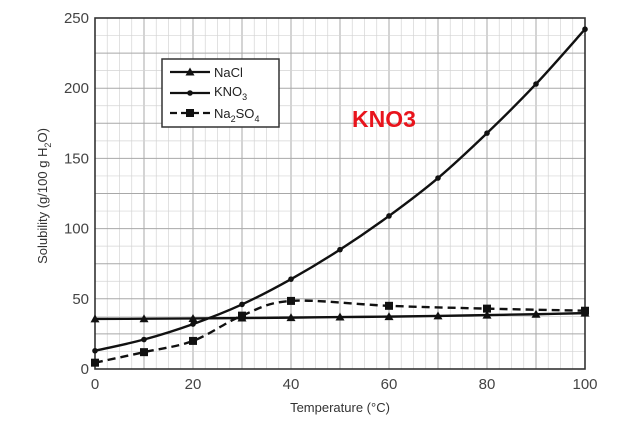 The height and width of the screenshot is (431, 636). What do you see at coordinates (206, 72) in the screenshot?
I see `legend-item-nacl: NaCl` at bounding box center [206, 72].